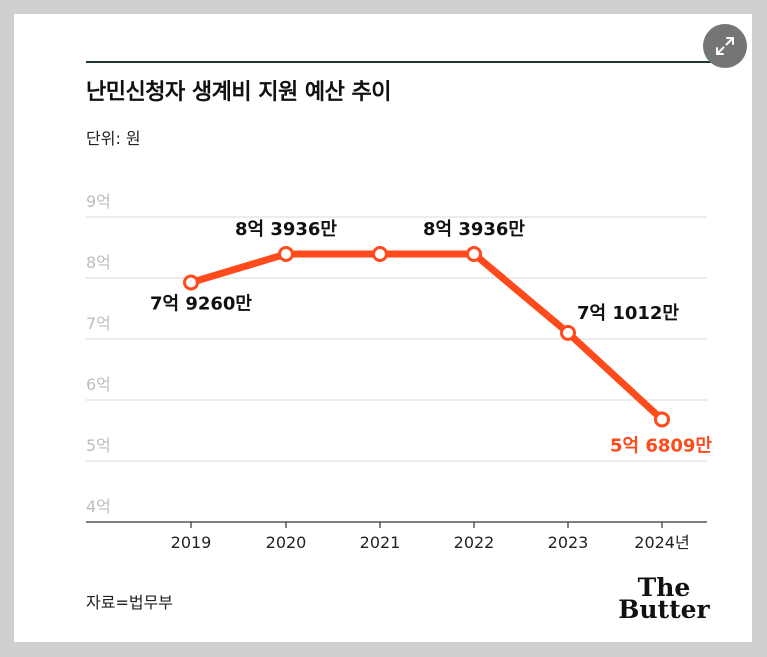  Describe the element at coordinates (474, 542) in the screenshot. I see `x-tick-label: 2022` at that location.